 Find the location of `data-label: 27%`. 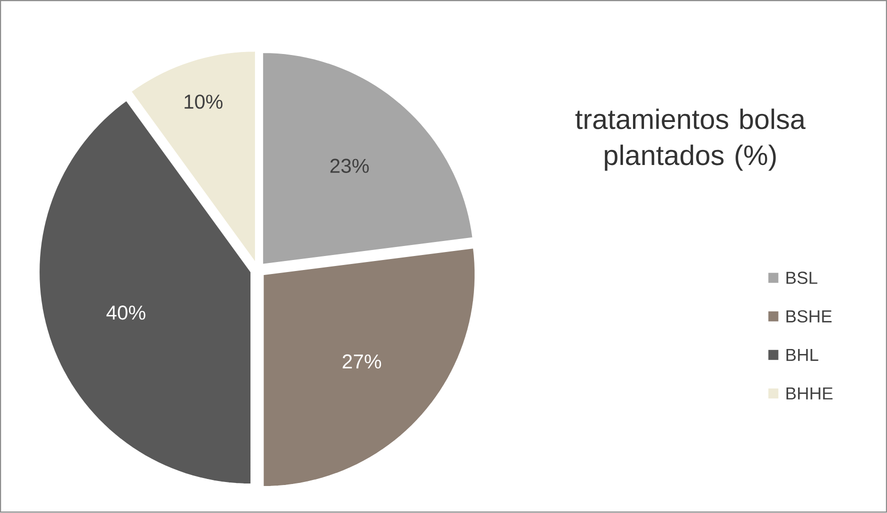

data-label: 27% is located at coordinates (362, 361).